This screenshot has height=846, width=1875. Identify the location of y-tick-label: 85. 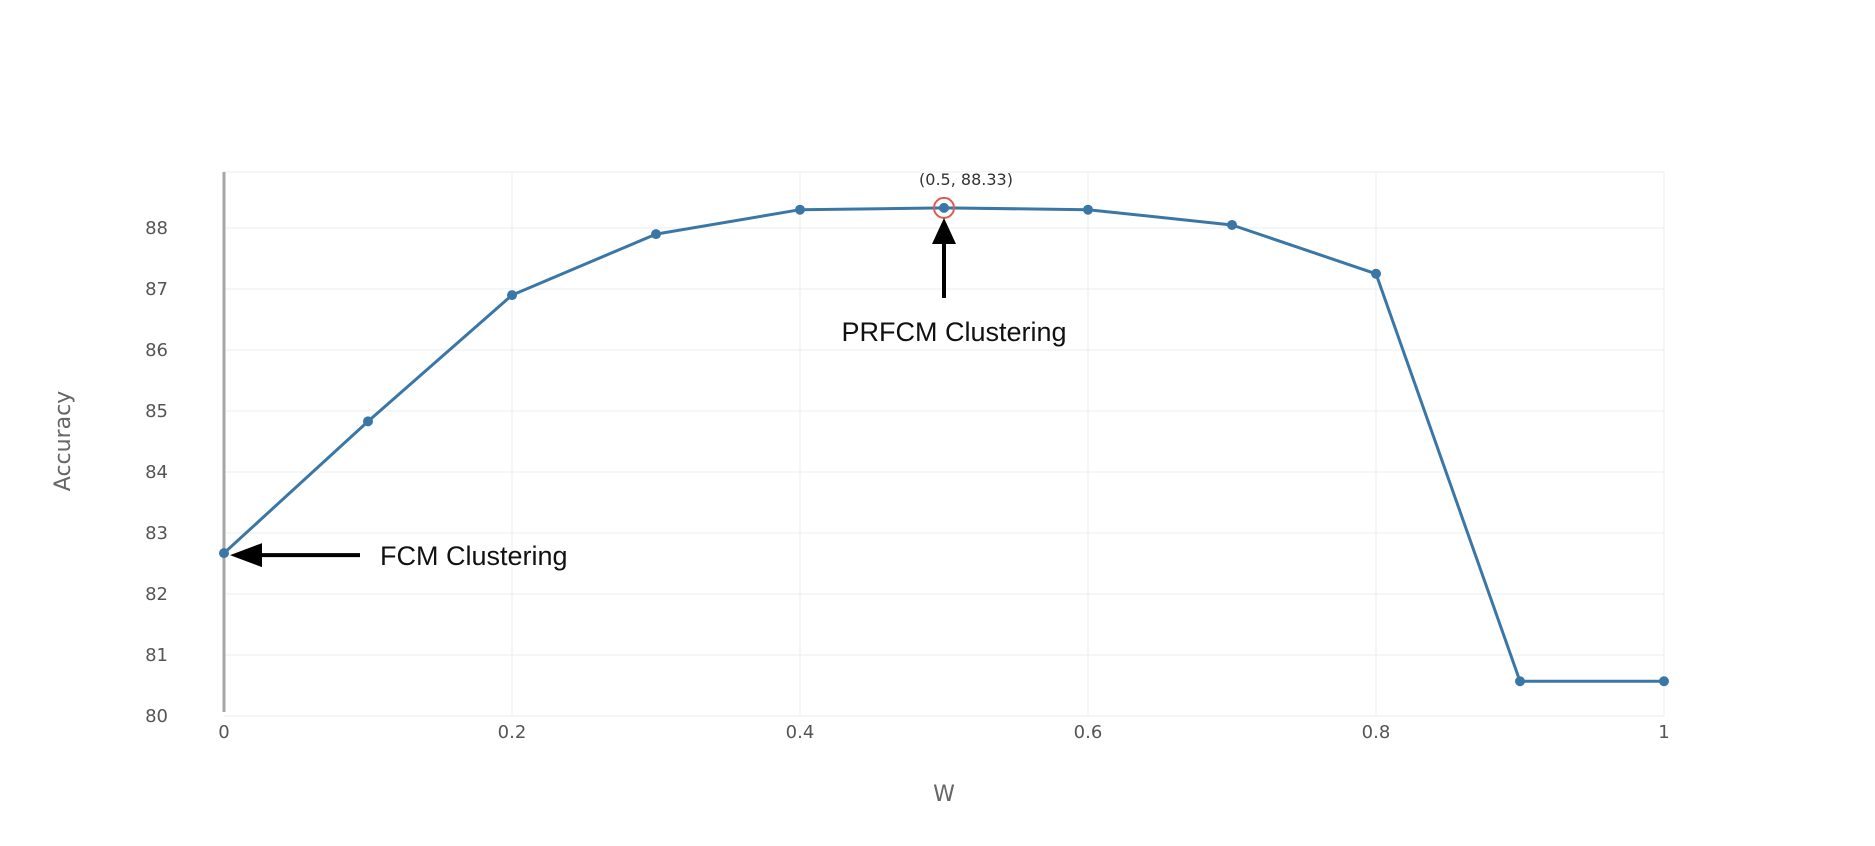
(156, 411).